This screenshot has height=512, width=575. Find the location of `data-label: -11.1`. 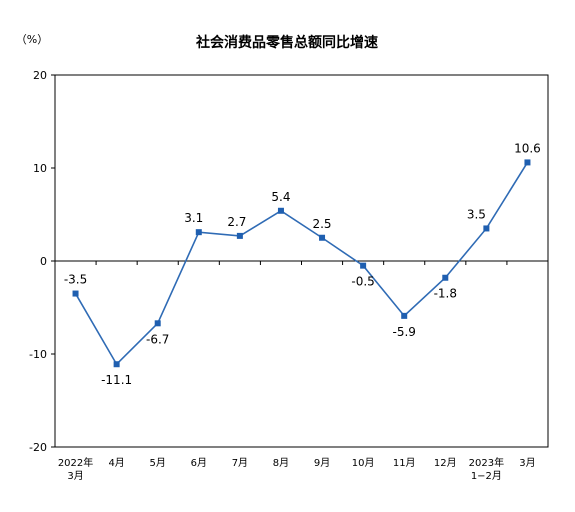

data-label: -11.1 is located at coordinates (116, 380).